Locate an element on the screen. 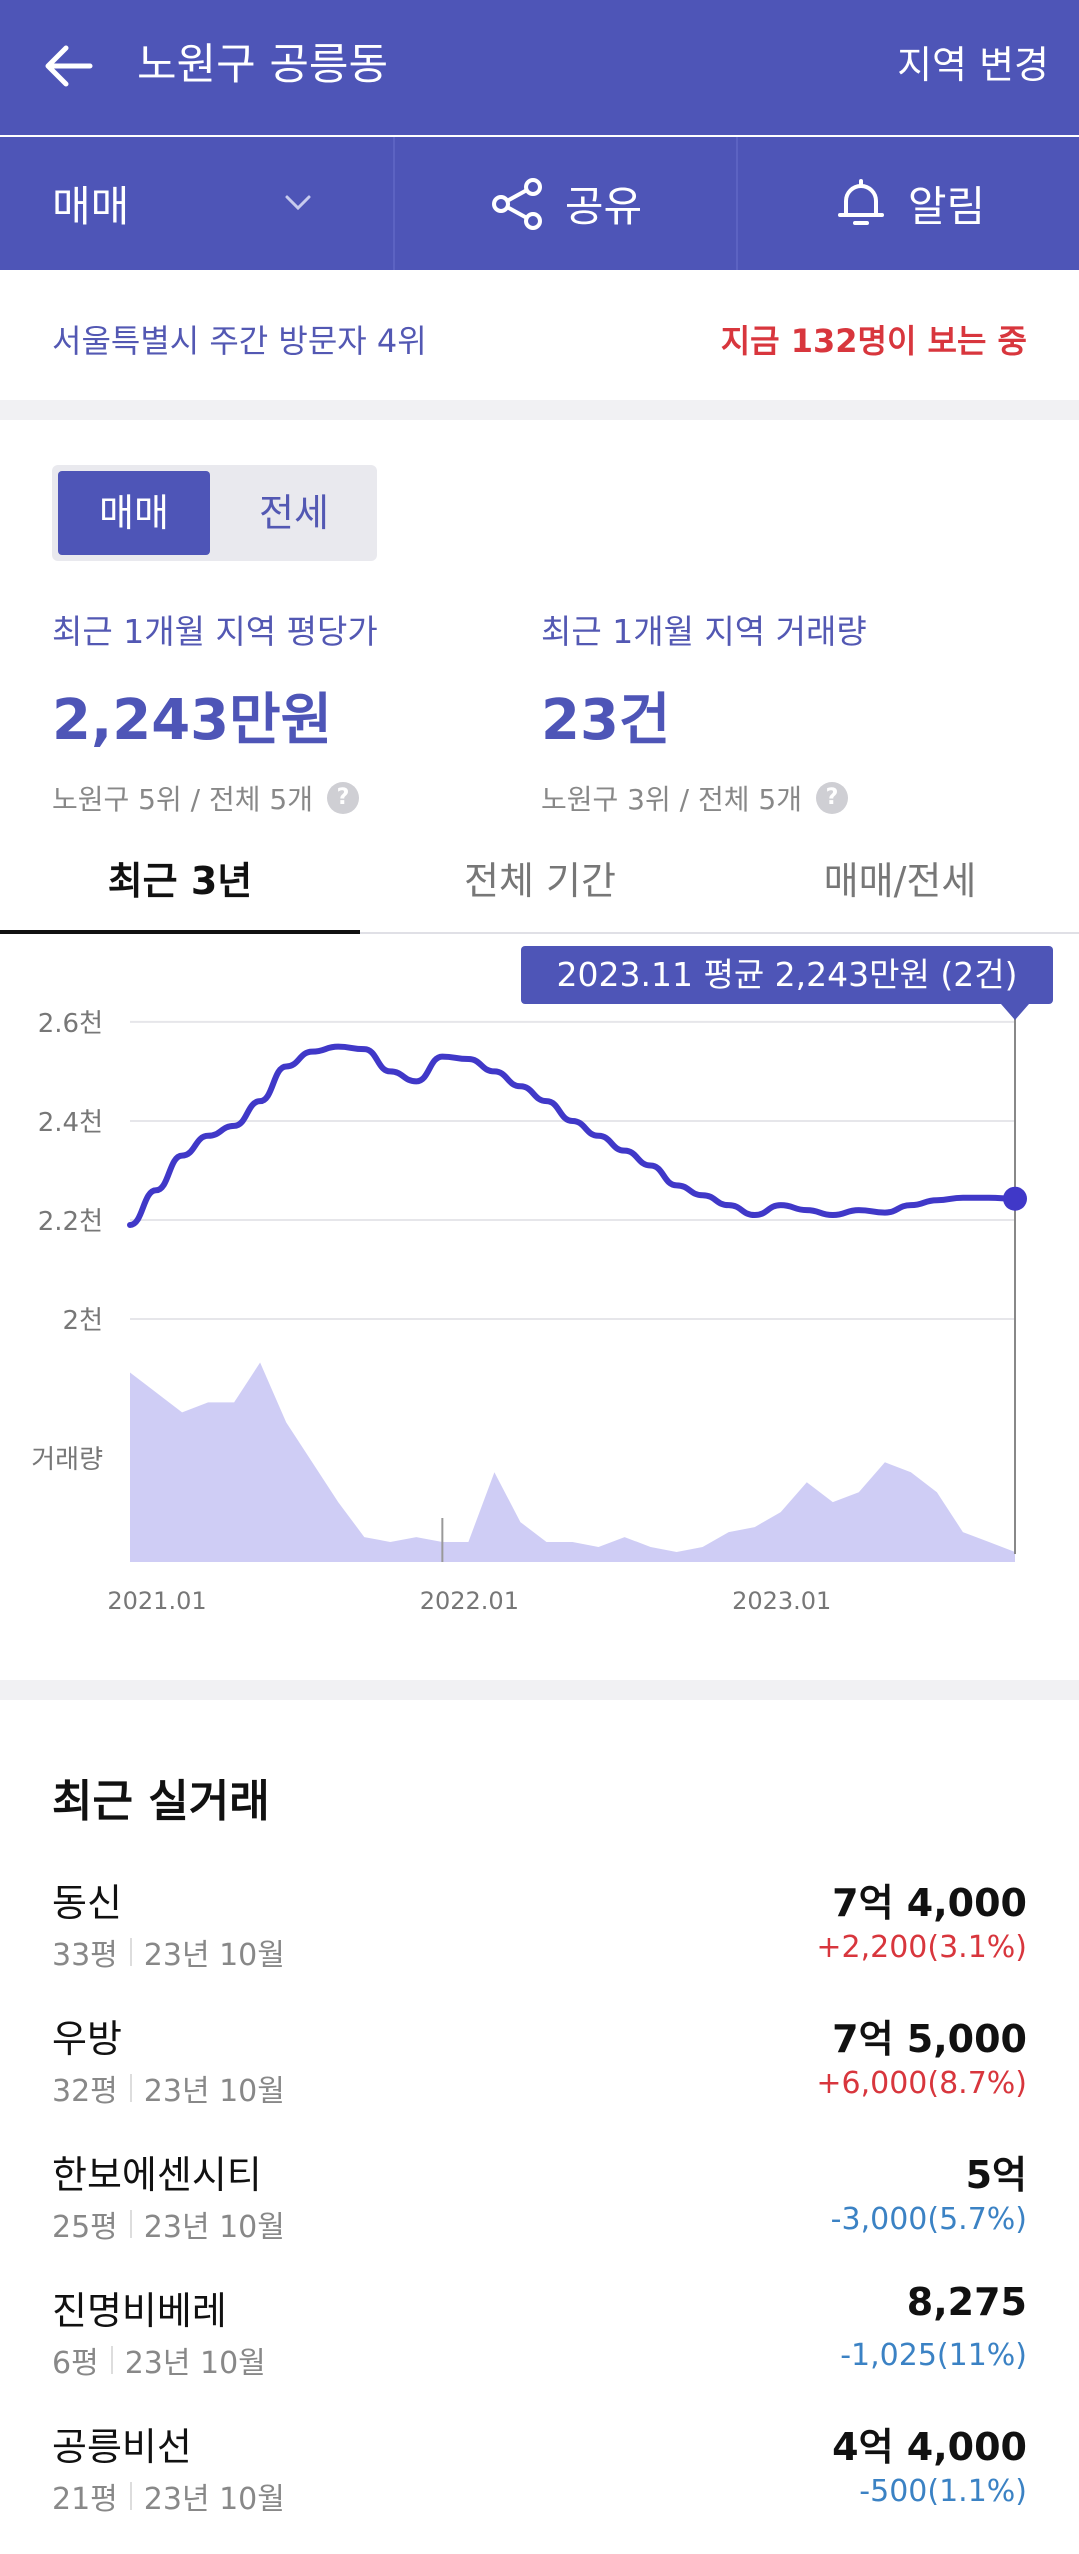 The width and height of the screenshot is (1079, 2554). deal-meta: 6평 23년 10월 is located at coordinates (159, 2360).